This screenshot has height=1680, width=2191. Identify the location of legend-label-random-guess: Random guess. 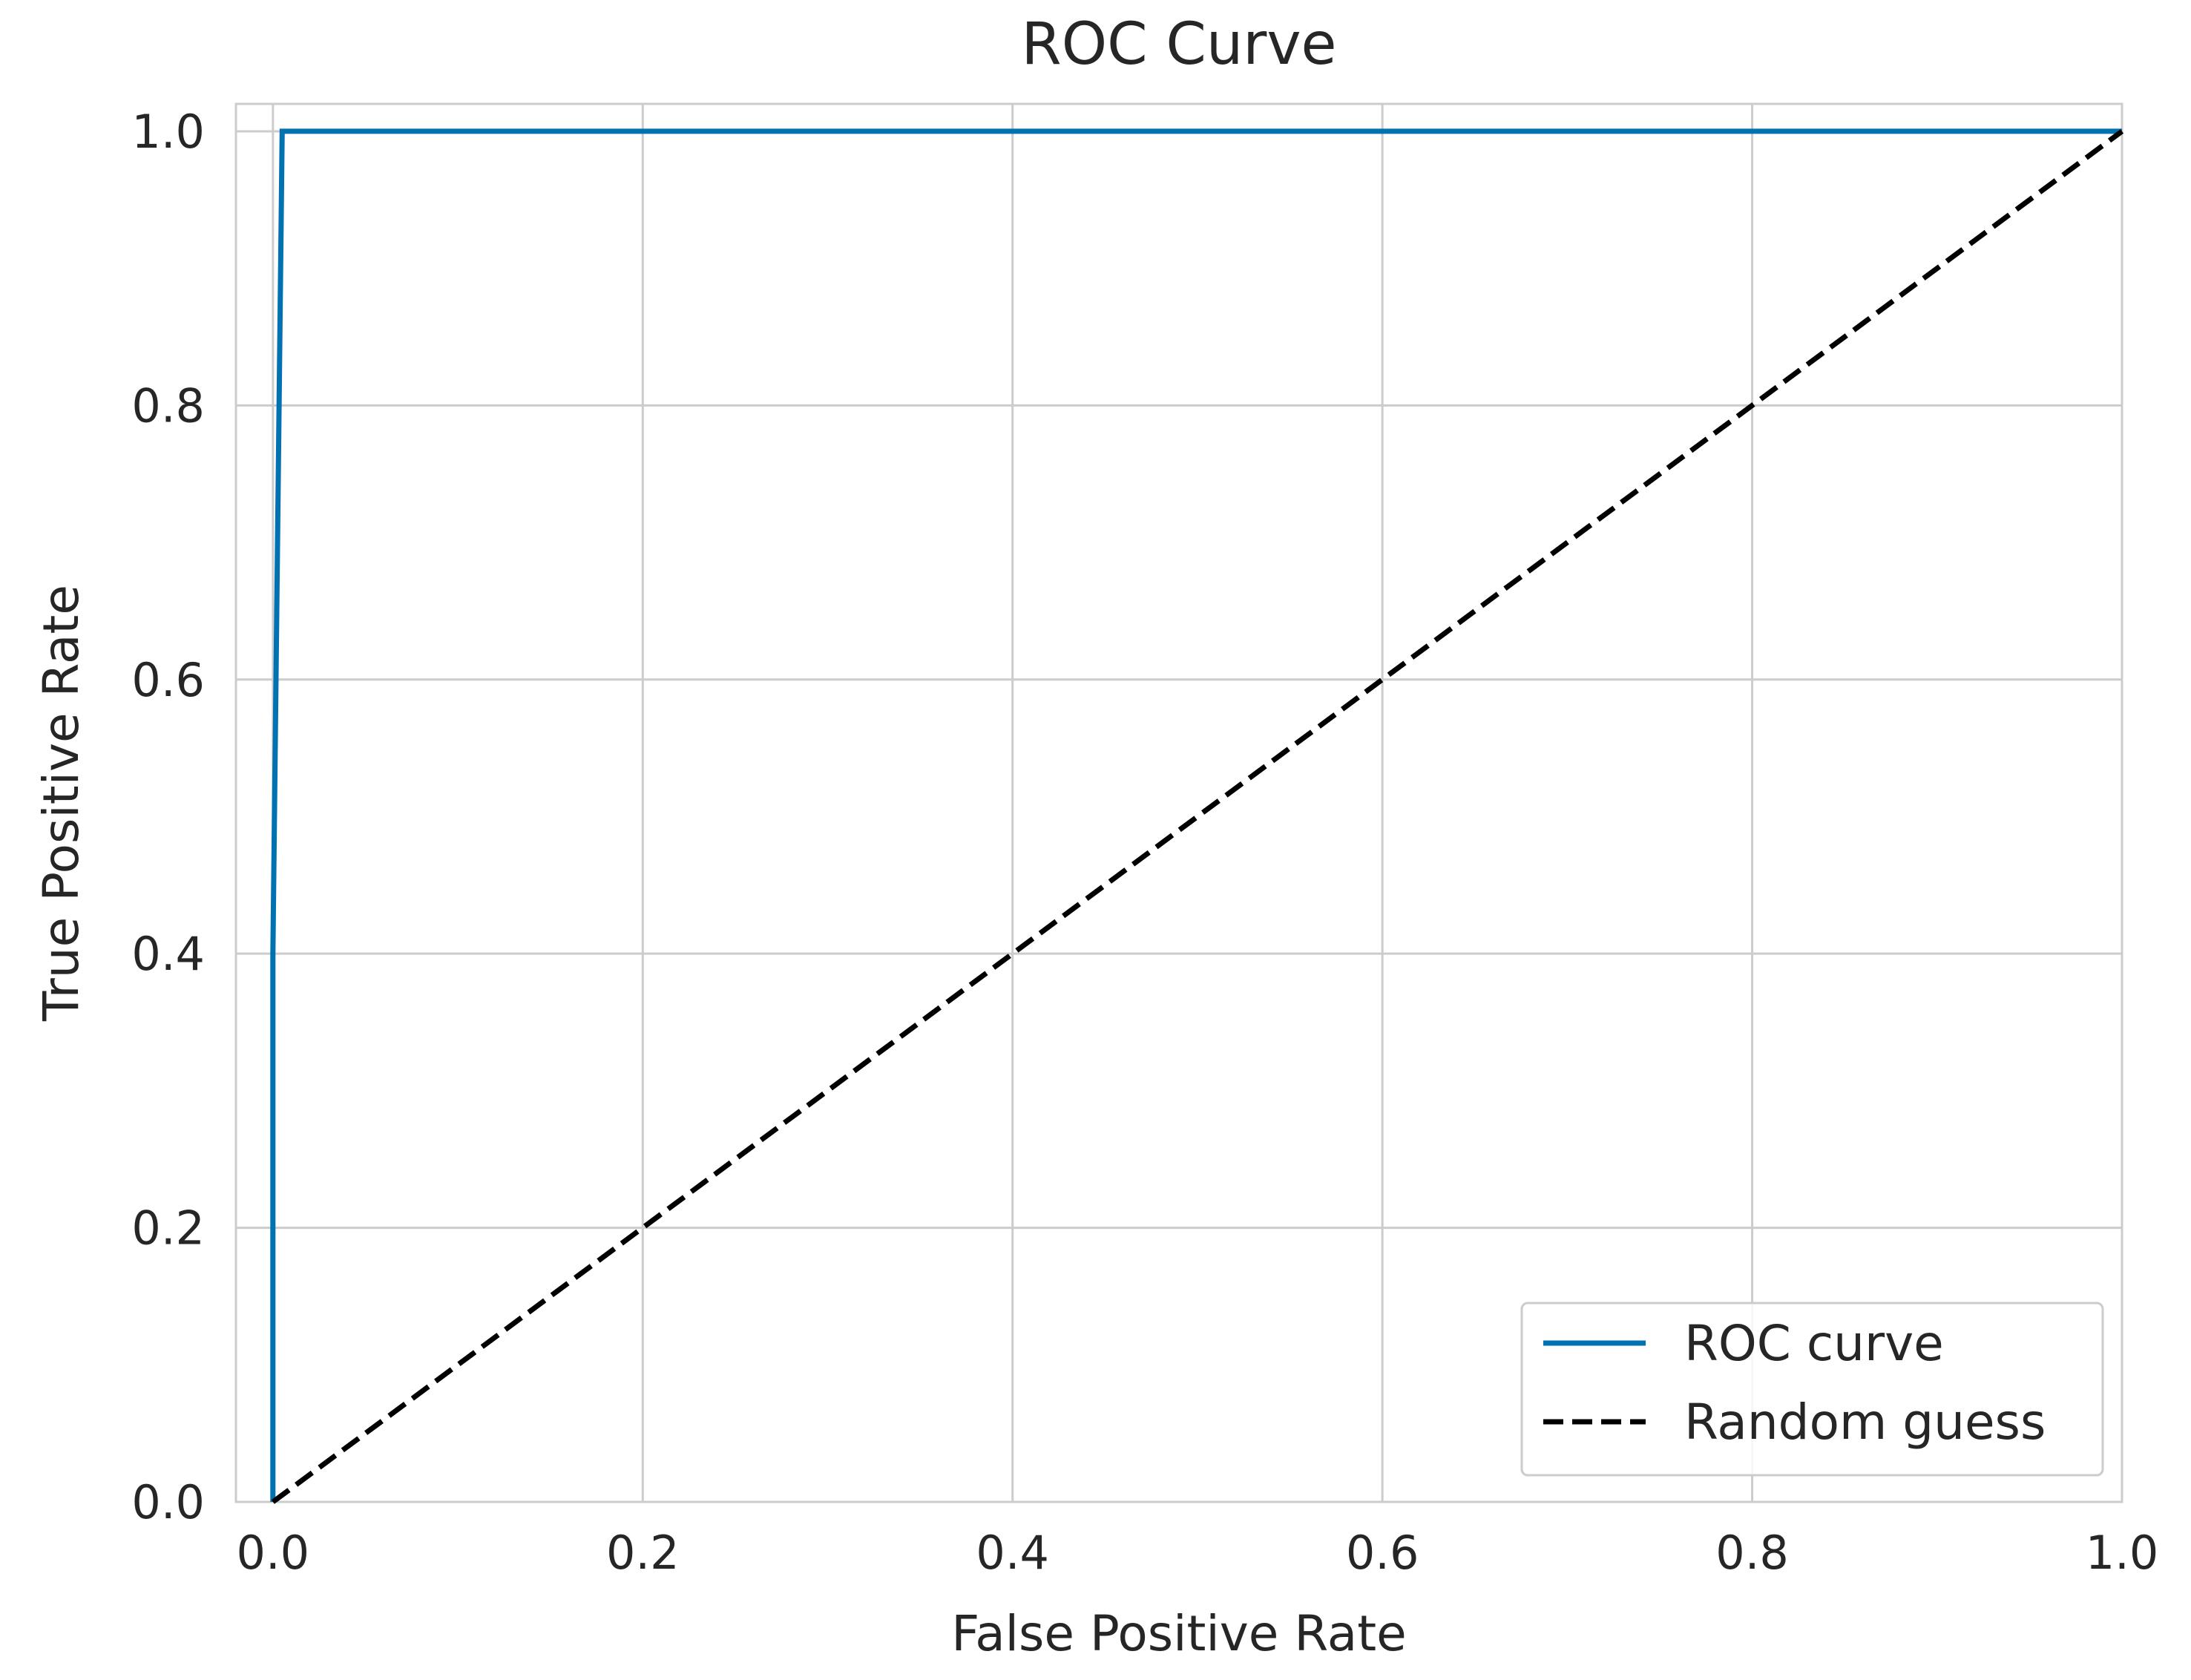
(1865, 1423).